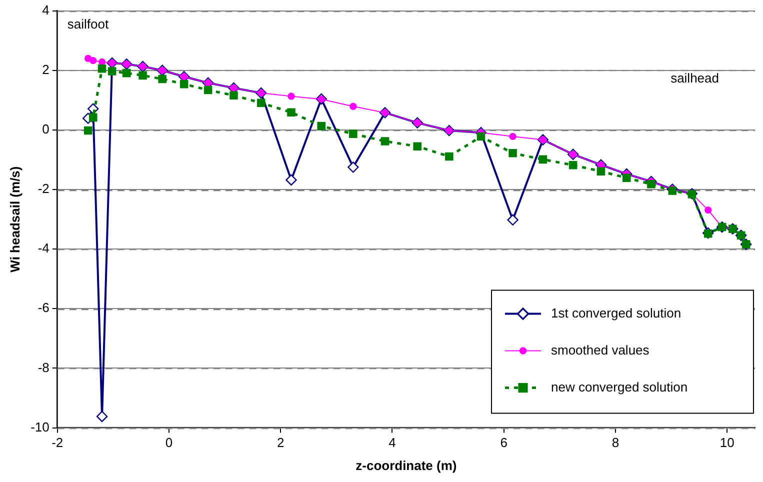 Image resolution: width=763 pixels, height=482 pixels. What do you see at coordinates (44, 367) in the screenshot?
I see `y-tick-label: -8` at bounding box center [44, 367].